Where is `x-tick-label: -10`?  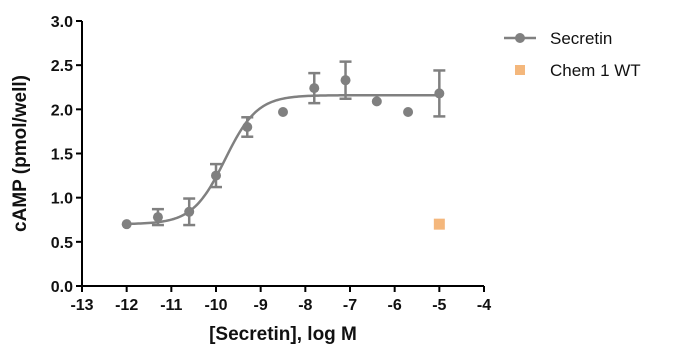 x-tick-label: -10 is located at coordinates (215, 305).